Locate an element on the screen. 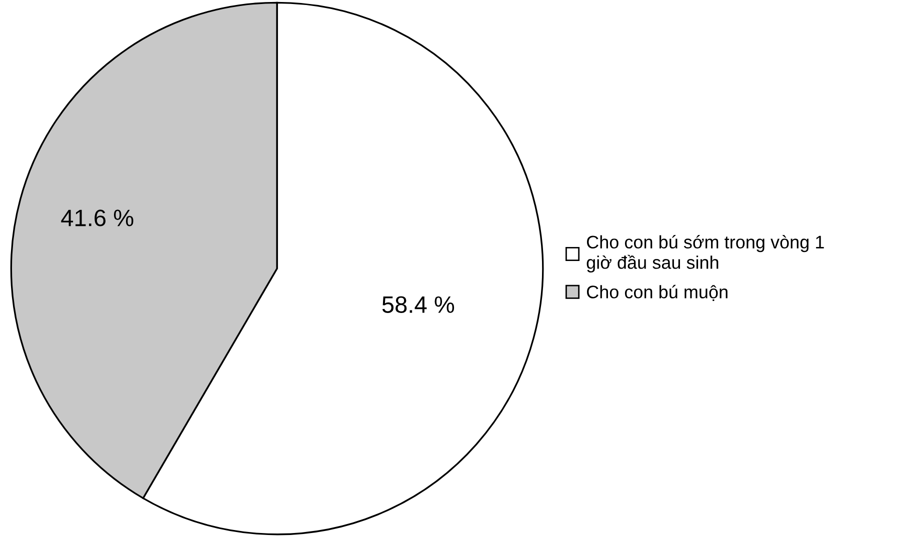 The width and height of the screenshot is (909, 537). legend-label: Cho con bú muộn is located at coordinates (657, 292).